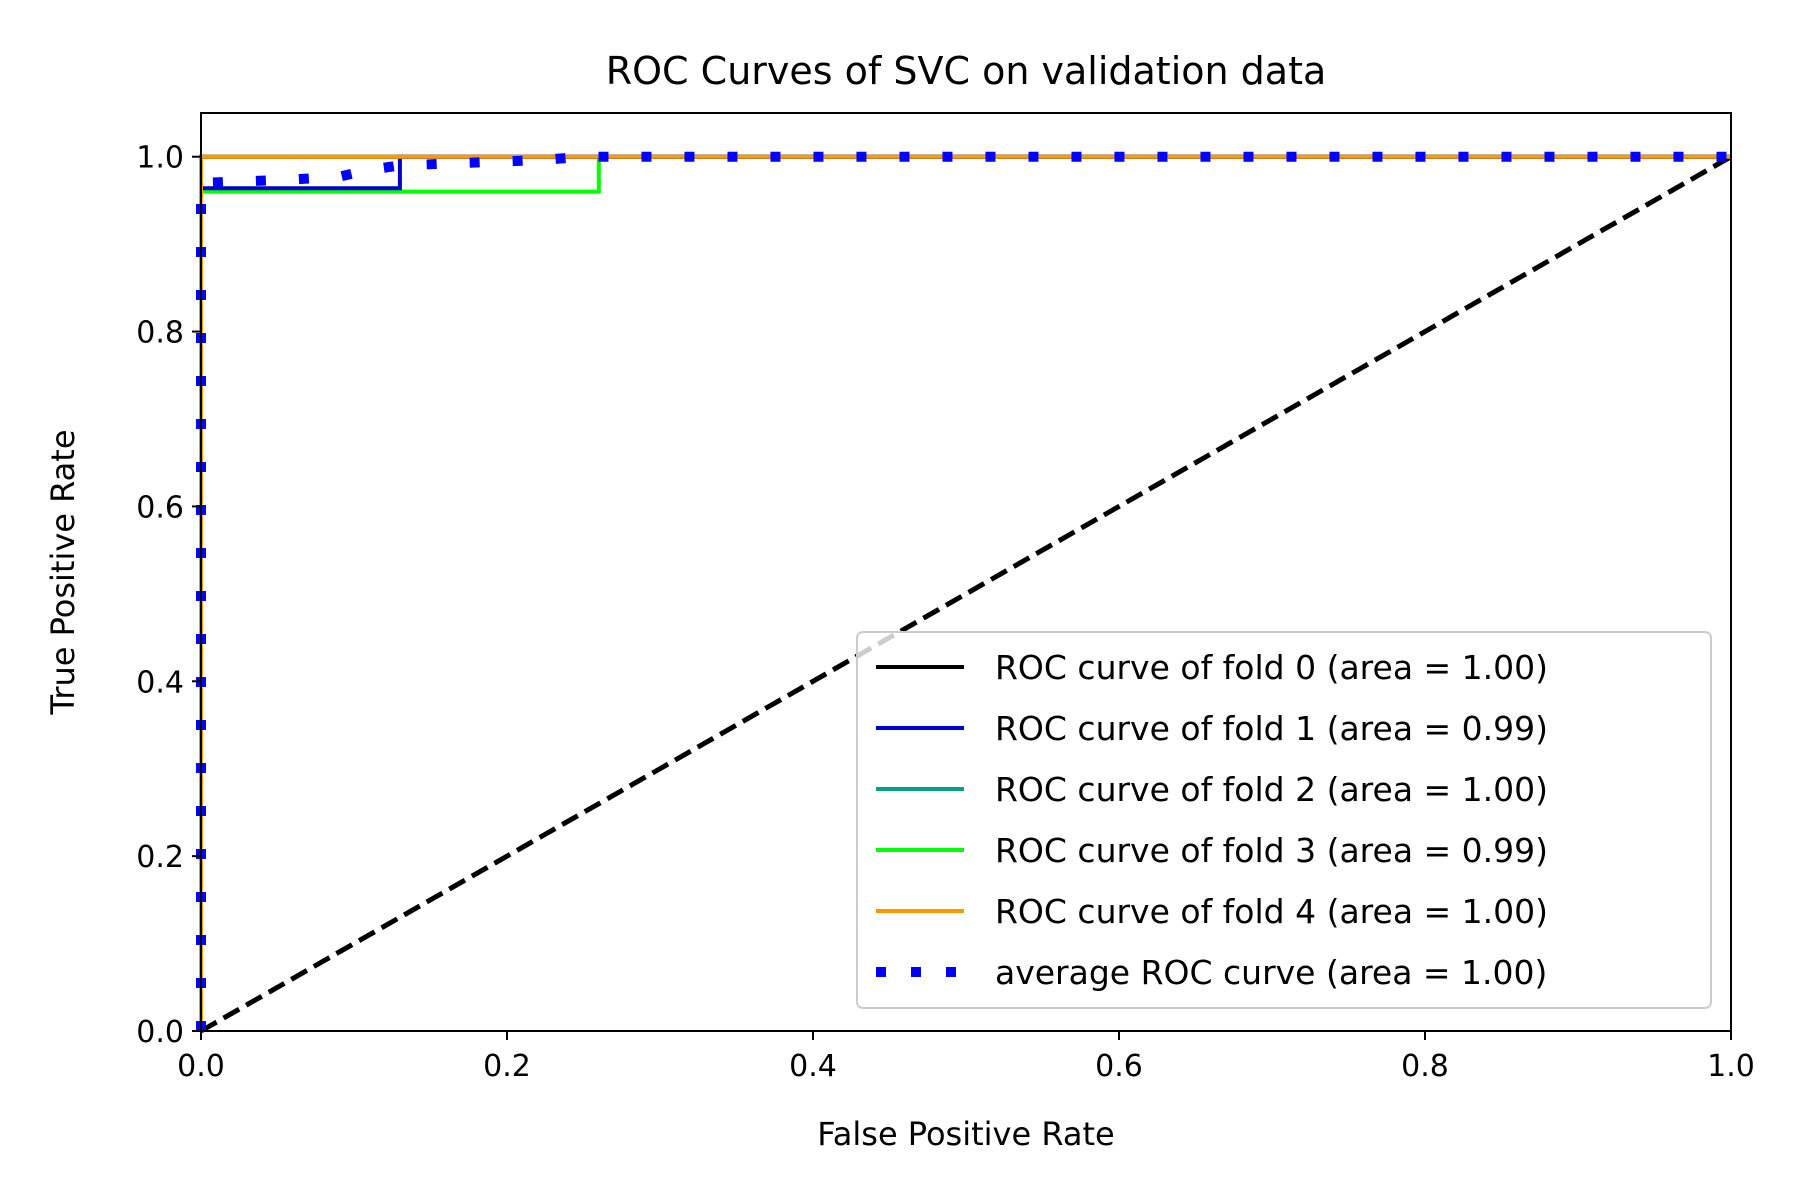 This screenshot has width=1800, height=1200. Describe the element at coordinates (1271, 789) in the screenshot. I see `legend-label: ROC curve of fold 2 (area = 1.00)` at that location.